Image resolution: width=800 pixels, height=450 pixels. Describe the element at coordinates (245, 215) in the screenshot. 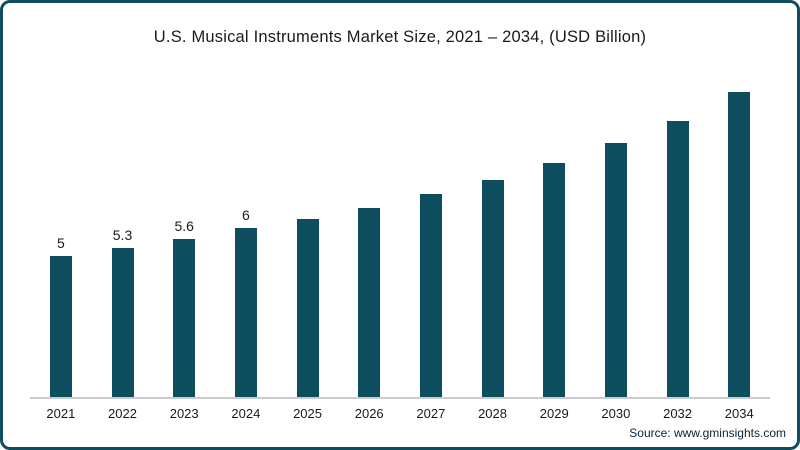

I see `bar-value-label: 6` at that location.